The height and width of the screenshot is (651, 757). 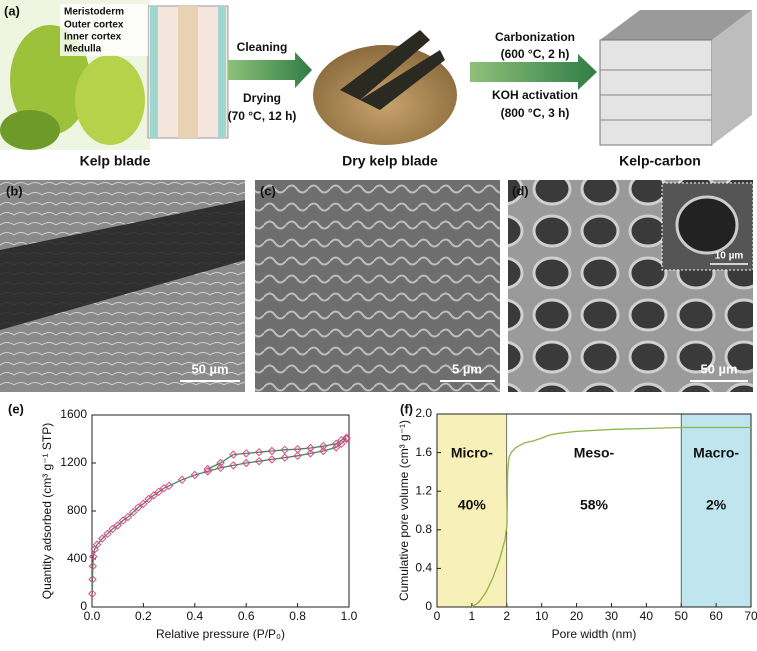 I want to click on layer-label: Inner cortex, so click(x=93, y=37).